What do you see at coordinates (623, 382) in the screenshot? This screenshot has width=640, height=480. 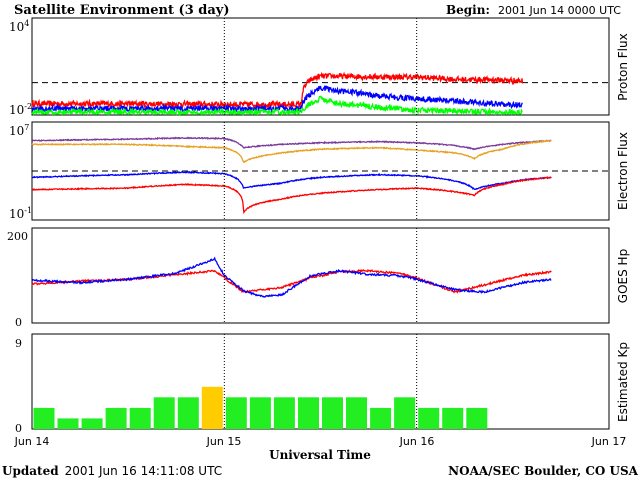 I see `kp-ylabel: Estimated Kp` at bounding box center [623, 382].